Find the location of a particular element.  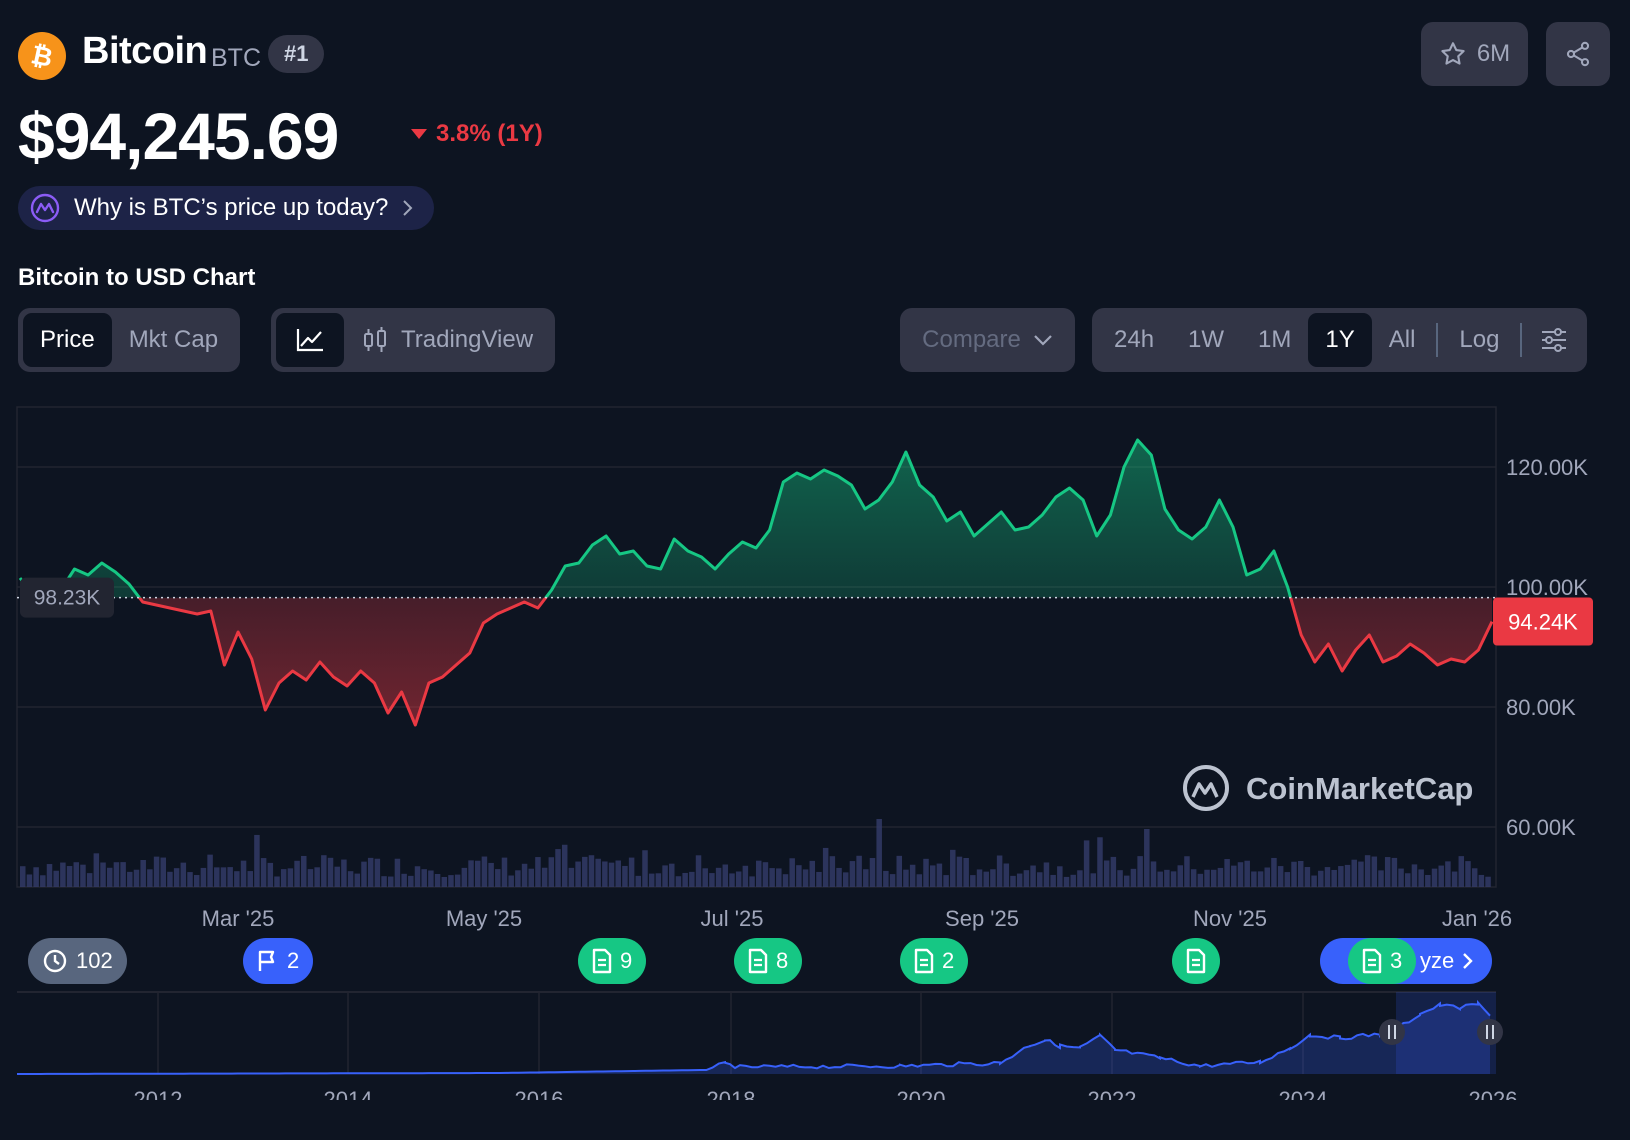

chart-title: Bitcoin to USD Chart is located at coordinates (137, 277).